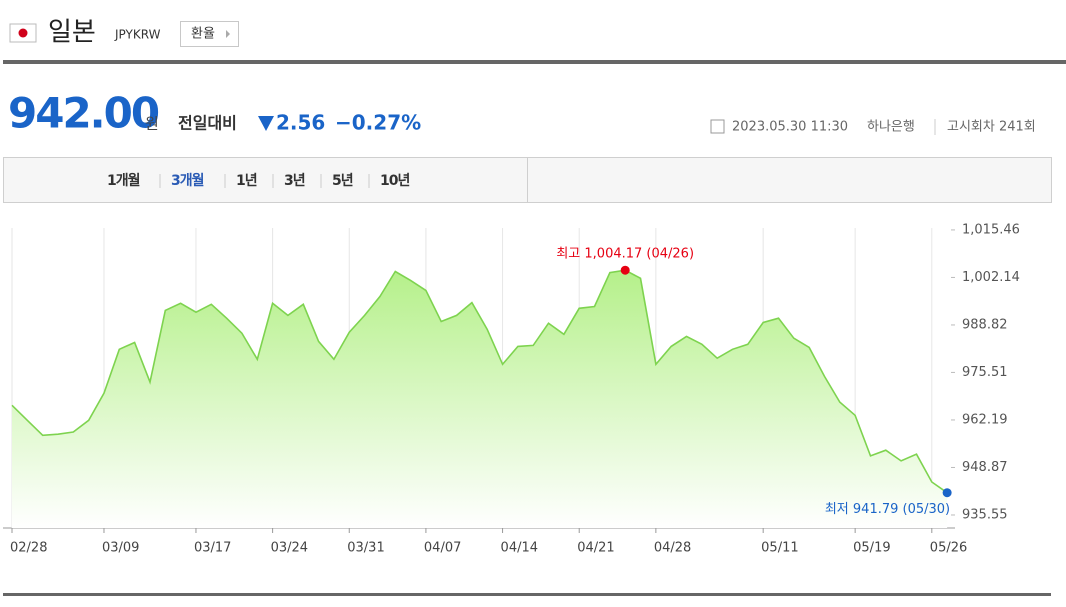  I want to click on tab: 10년, so click(395, 181).